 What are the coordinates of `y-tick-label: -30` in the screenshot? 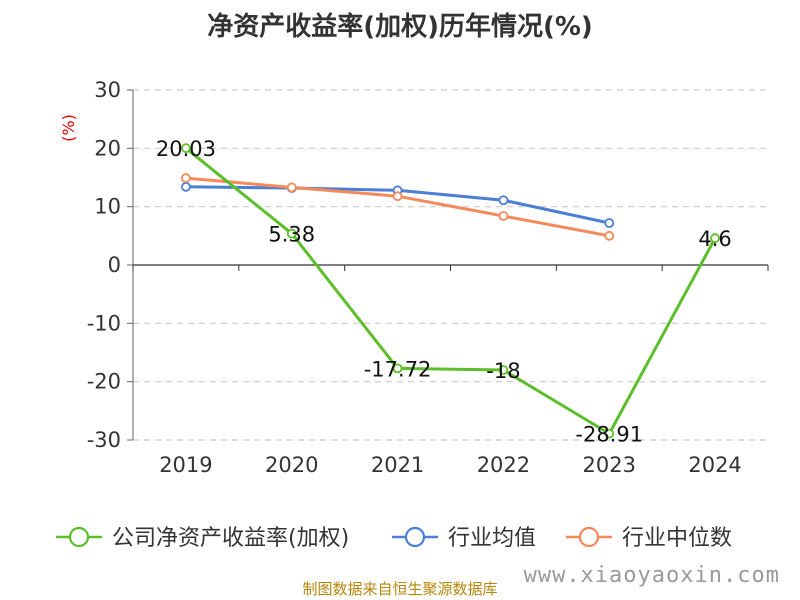 It's located at (104, 440).